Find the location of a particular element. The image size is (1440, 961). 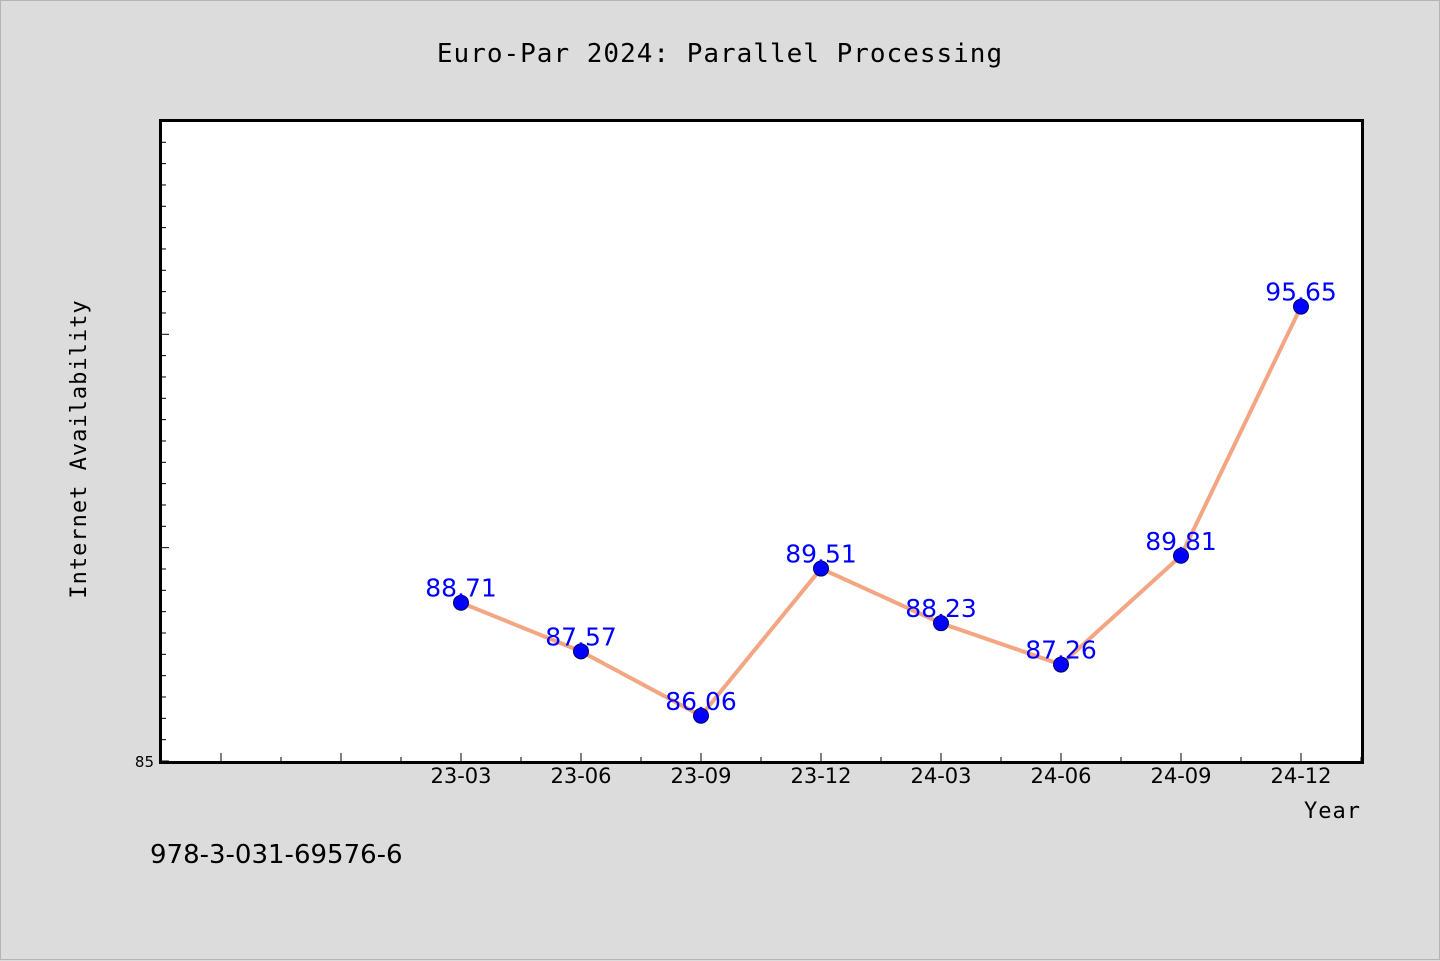

y-axis-title: Internet Availability is located at coordinates (79, 448).